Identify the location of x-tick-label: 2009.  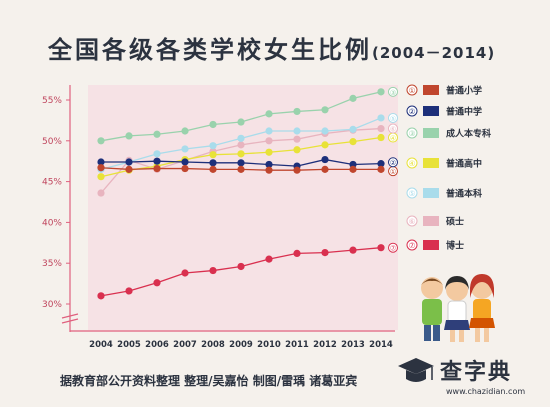
(241, 345).